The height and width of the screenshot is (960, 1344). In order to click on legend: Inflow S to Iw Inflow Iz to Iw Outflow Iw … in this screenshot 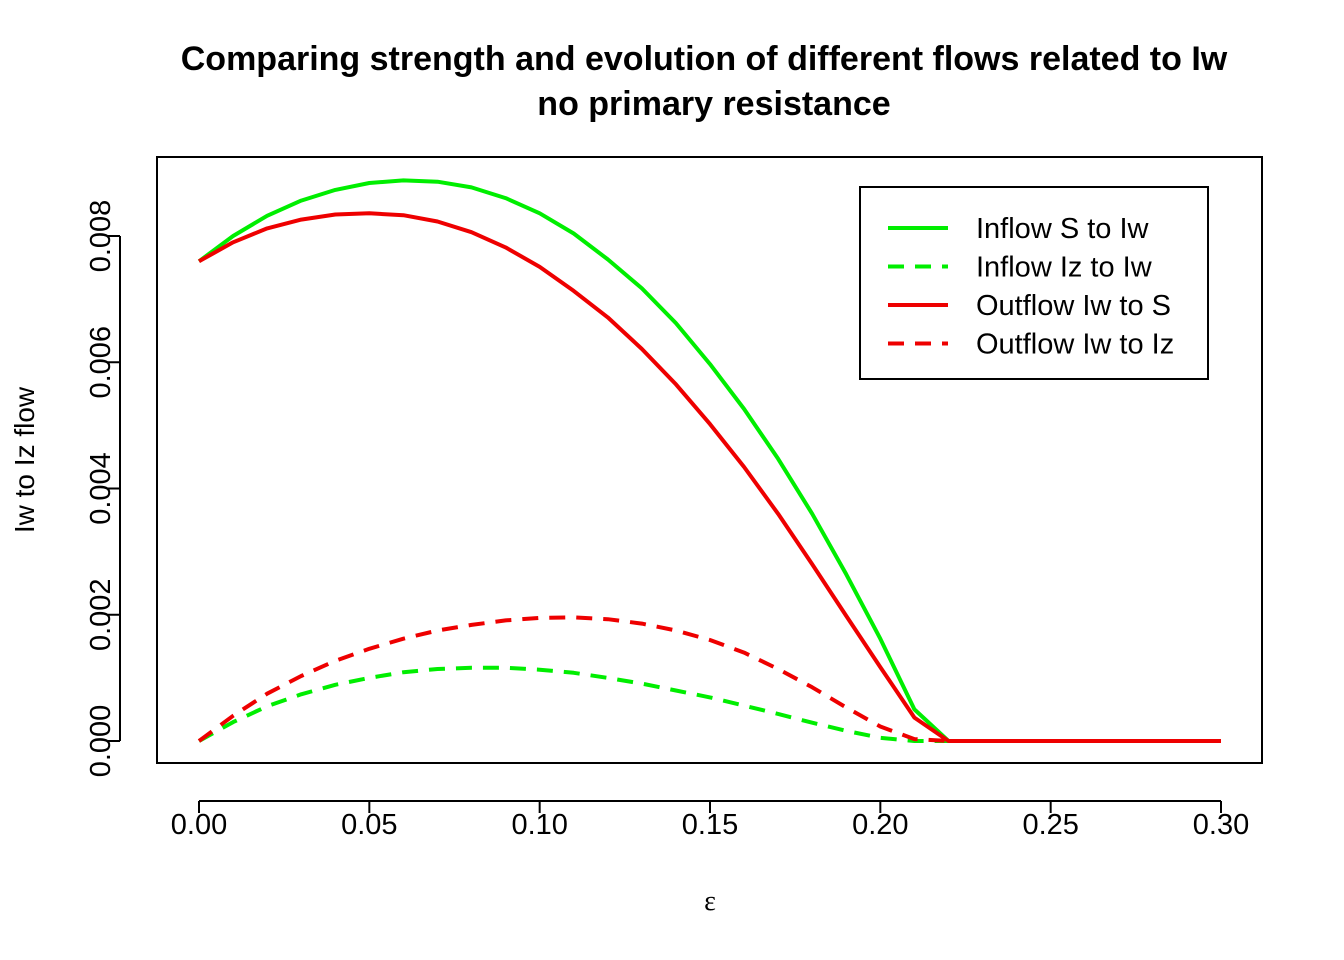, I will do `click(1034, 283)`.